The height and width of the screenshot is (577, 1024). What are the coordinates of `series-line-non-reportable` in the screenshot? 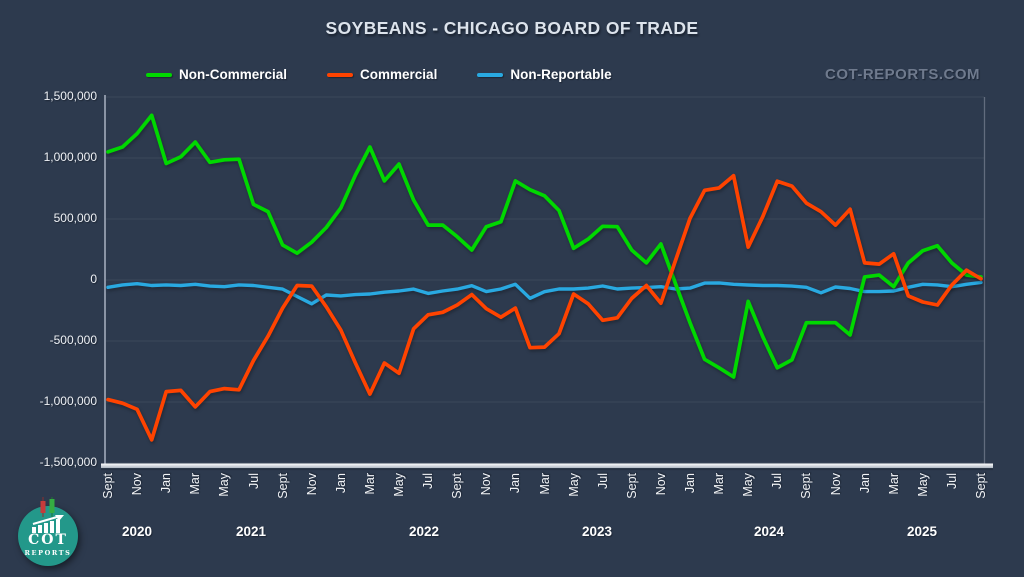 It's located at (544, 293).